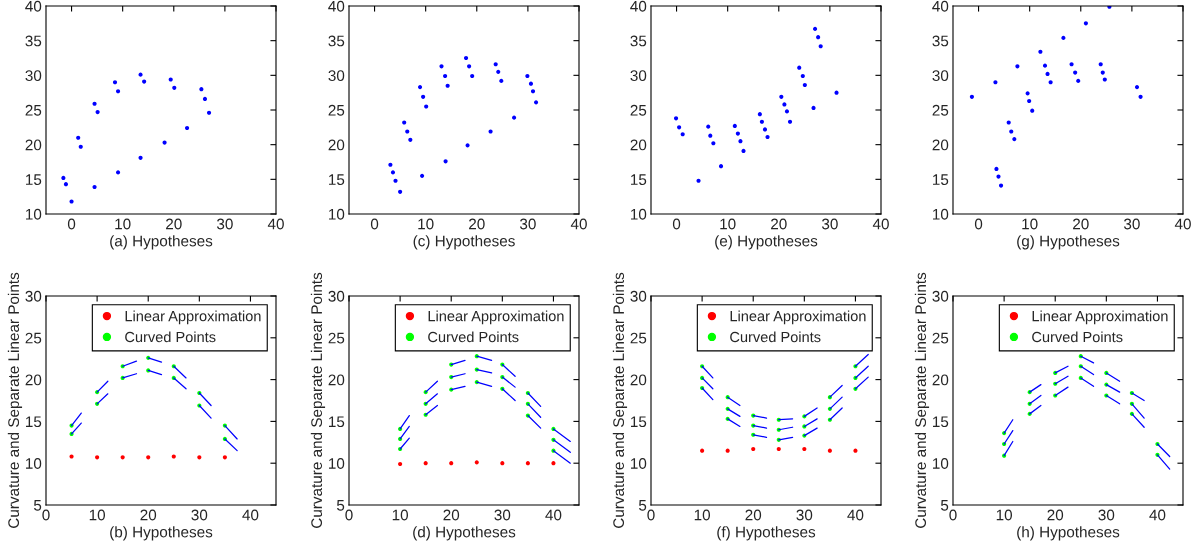  What do you see at coordinates (1068, 242) in the screenshot?
I see `x-axis-title: (g) Hypotheses` at bounding box center [1068, 242].